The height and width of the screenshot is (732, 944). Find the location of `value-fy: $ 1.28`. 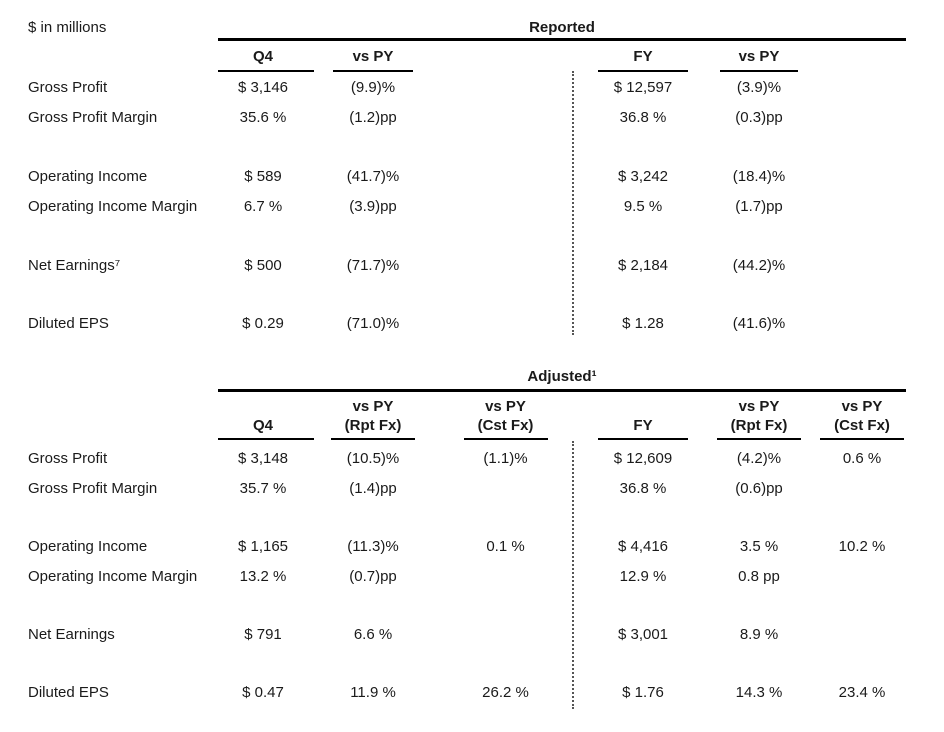

value-fy: $ 1.28 is located at coordinates (643, 323).